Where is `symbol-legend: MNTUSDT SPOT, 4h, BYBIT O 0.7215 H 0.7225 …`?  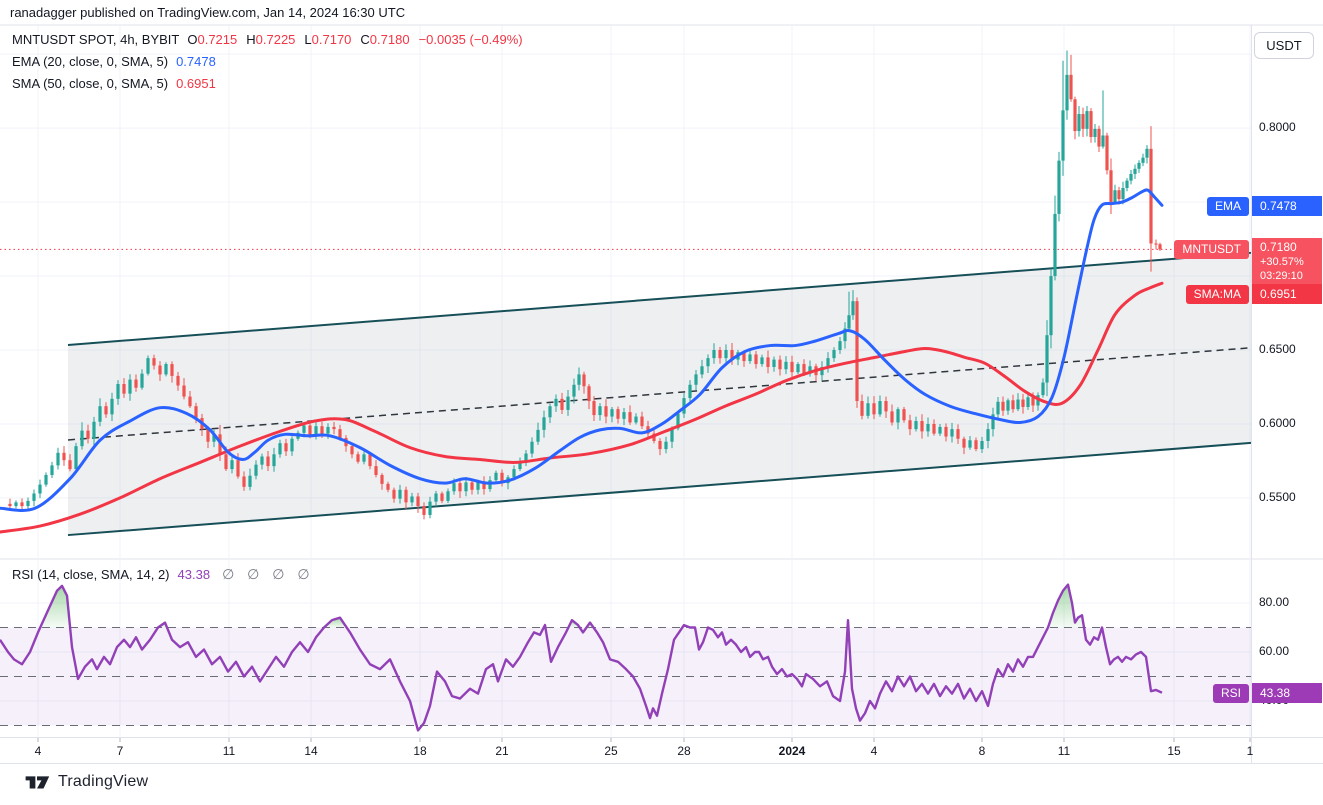 symbol-legend: MNTUSDT SPOT, 4h, BYBIT O 0.7215 H 0.7225 … is located at coordinates (267, 39).